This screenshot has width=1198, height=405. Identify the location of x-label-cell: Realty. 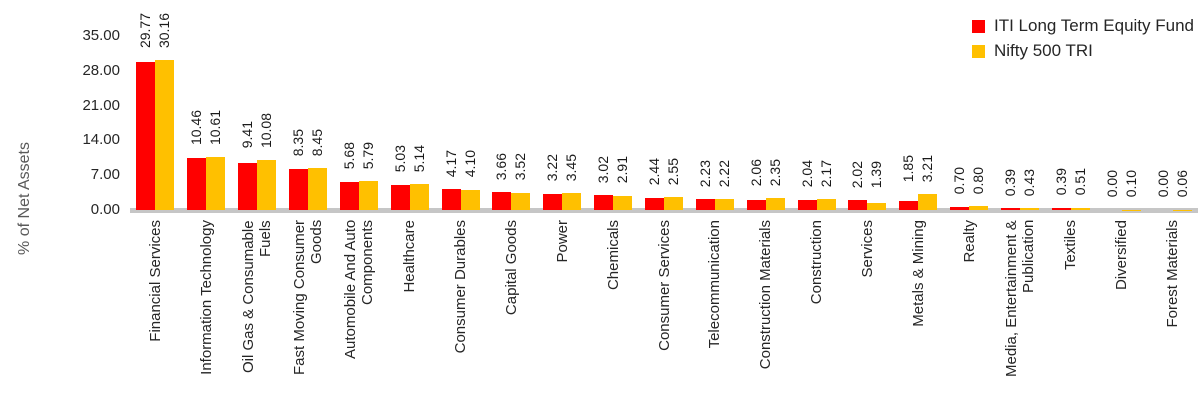
(969, 311).